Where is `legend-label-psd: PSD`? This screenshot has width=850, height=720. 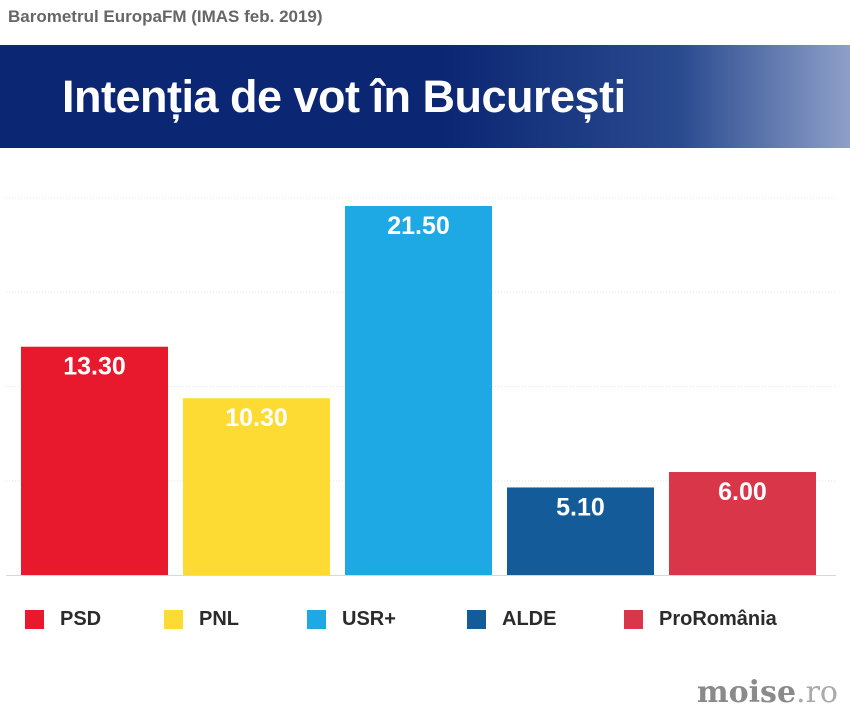
legend-label-psd: PSD is located at coordinates (81, 619).